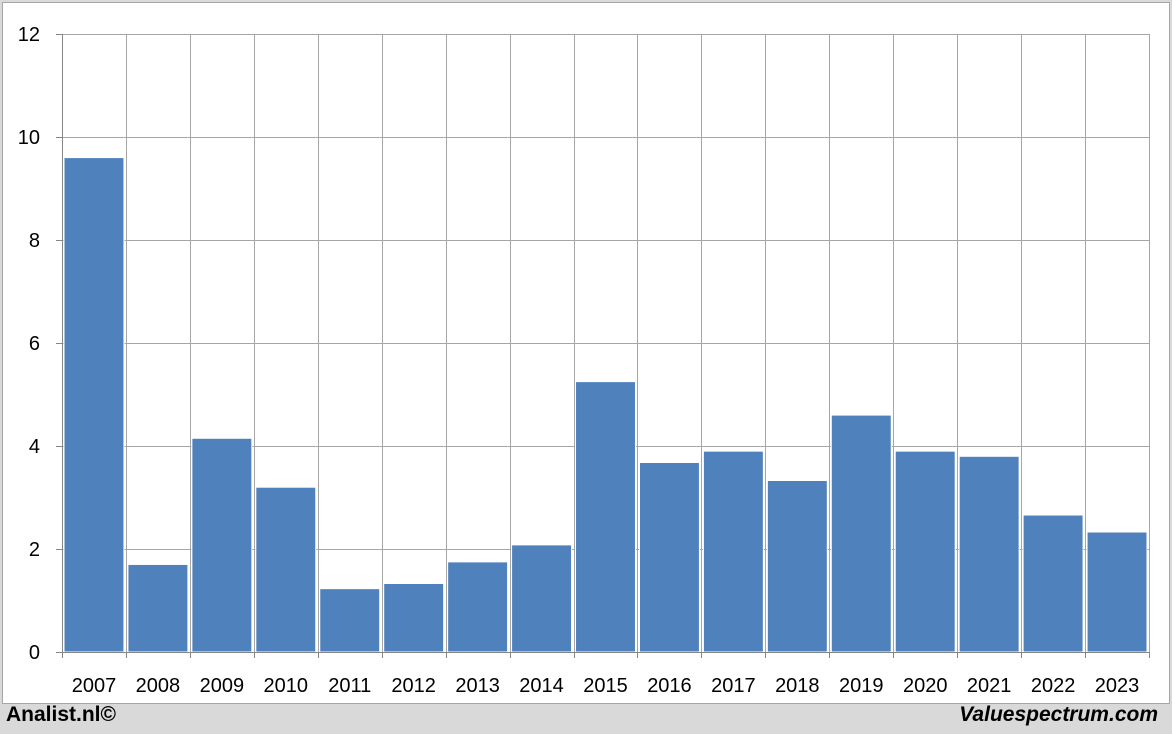 Image resolution: width=1172 pixels, height=734 pixels. I want to click on x-tick-label: 2015, so click(605, 686).